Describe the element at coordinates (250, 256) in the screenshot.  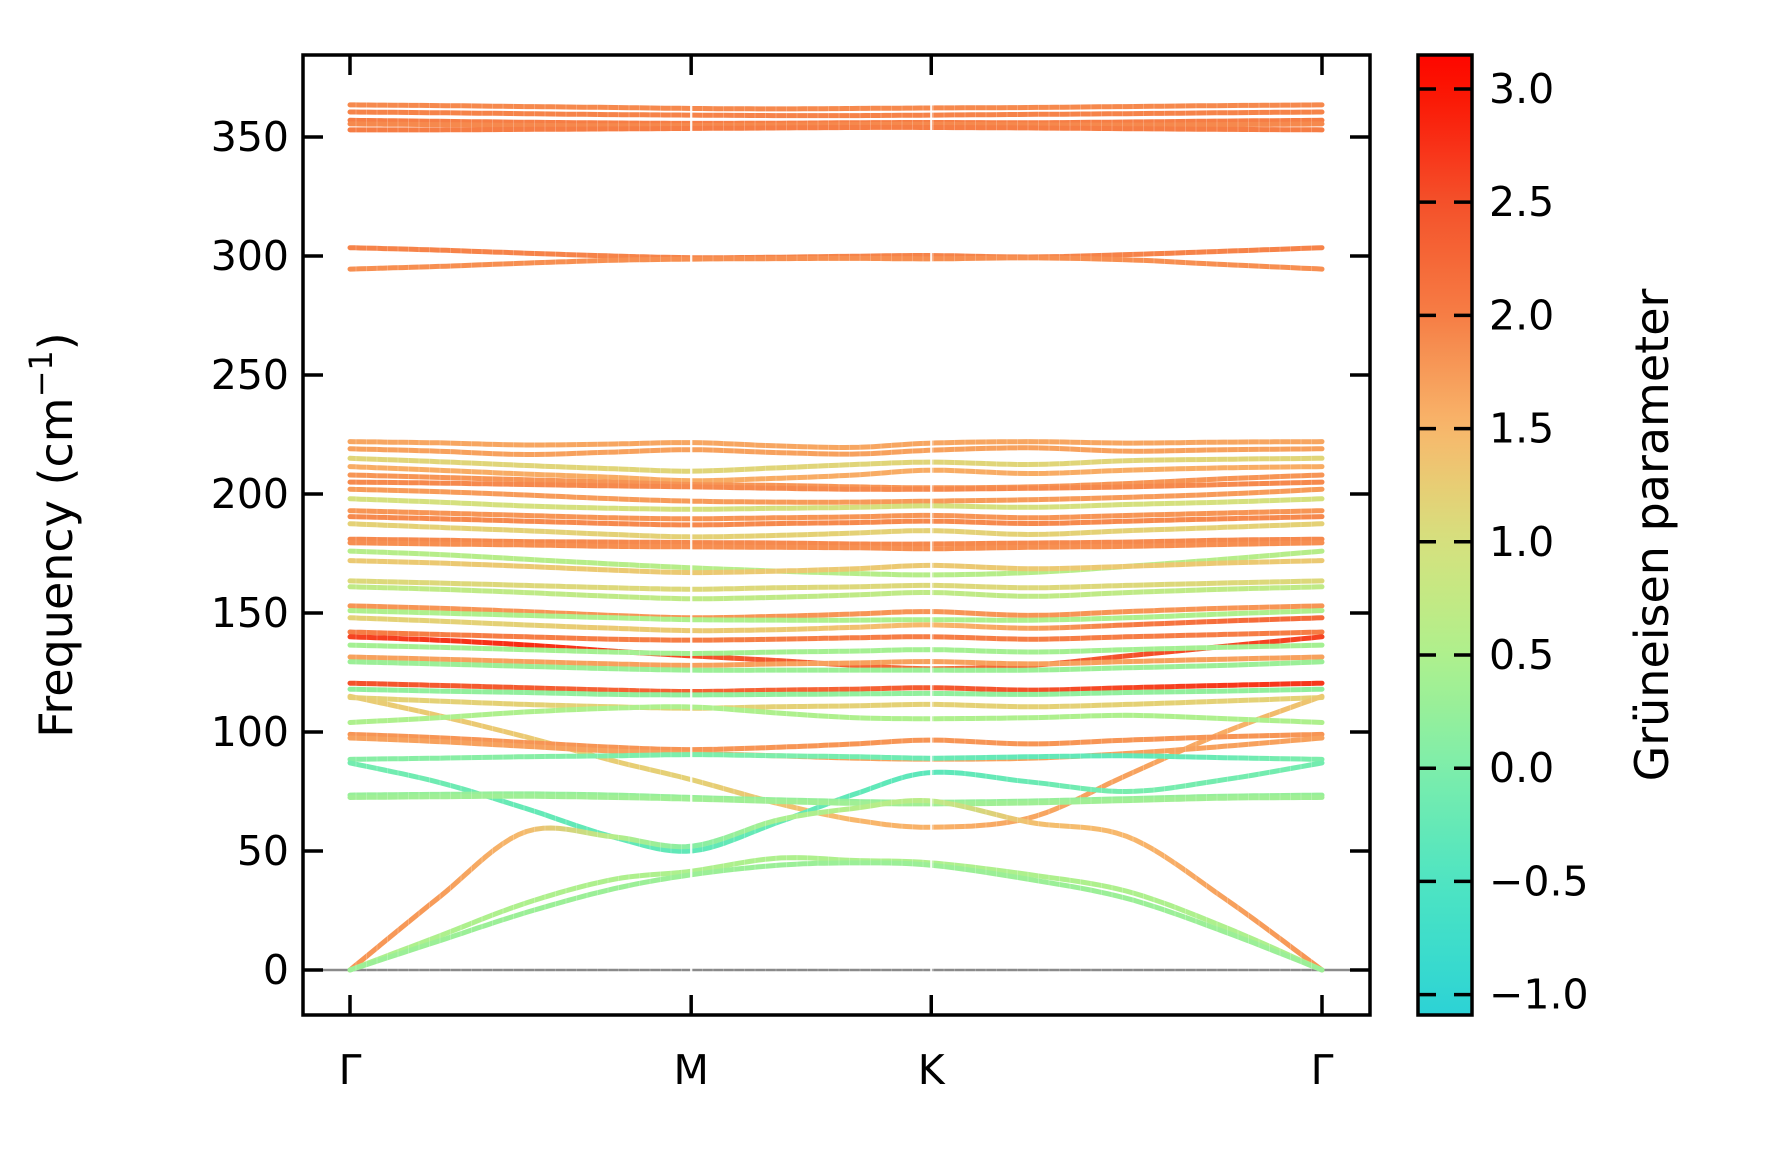
I see `y-tick-label: 300` at that location.